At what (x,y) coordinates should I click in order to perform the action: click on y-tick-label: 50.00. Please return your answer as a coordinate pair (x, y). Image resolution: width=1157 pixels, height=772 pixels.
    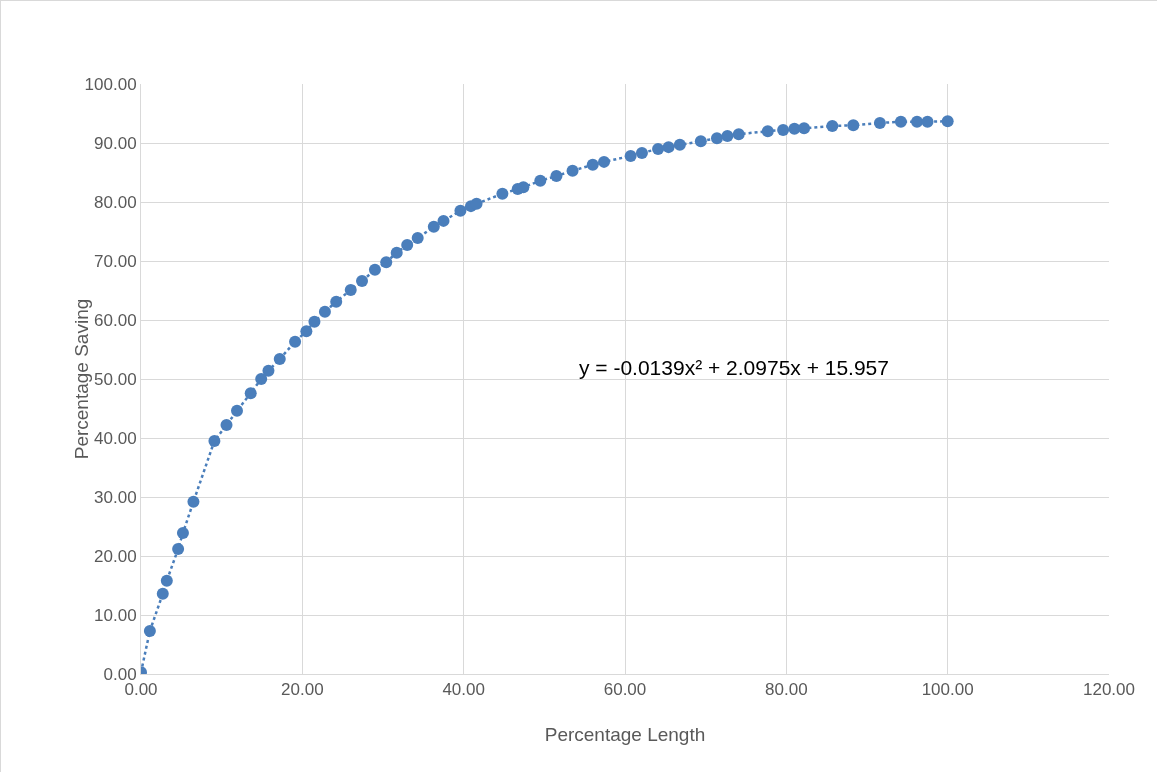
    Looking at the image, I should click on (115, 379).